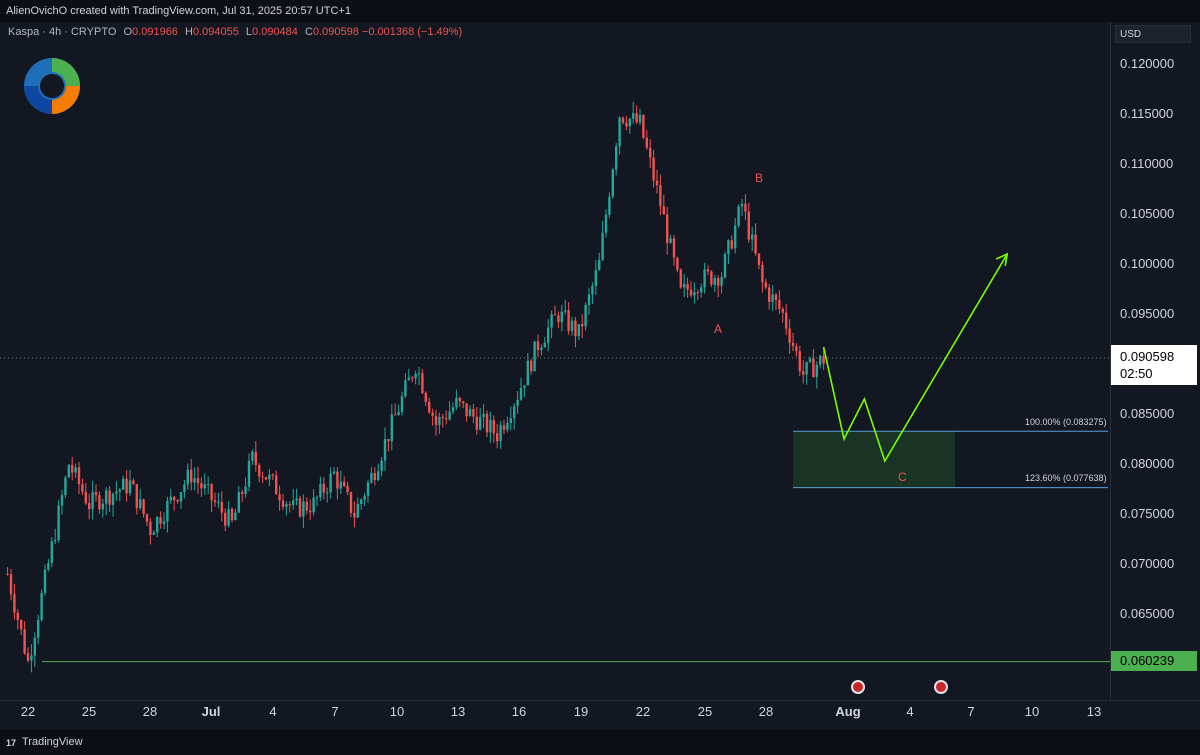 This screenshot has height=755, width=1200. I want to click on wave-label-a: A, so click(718, 329).